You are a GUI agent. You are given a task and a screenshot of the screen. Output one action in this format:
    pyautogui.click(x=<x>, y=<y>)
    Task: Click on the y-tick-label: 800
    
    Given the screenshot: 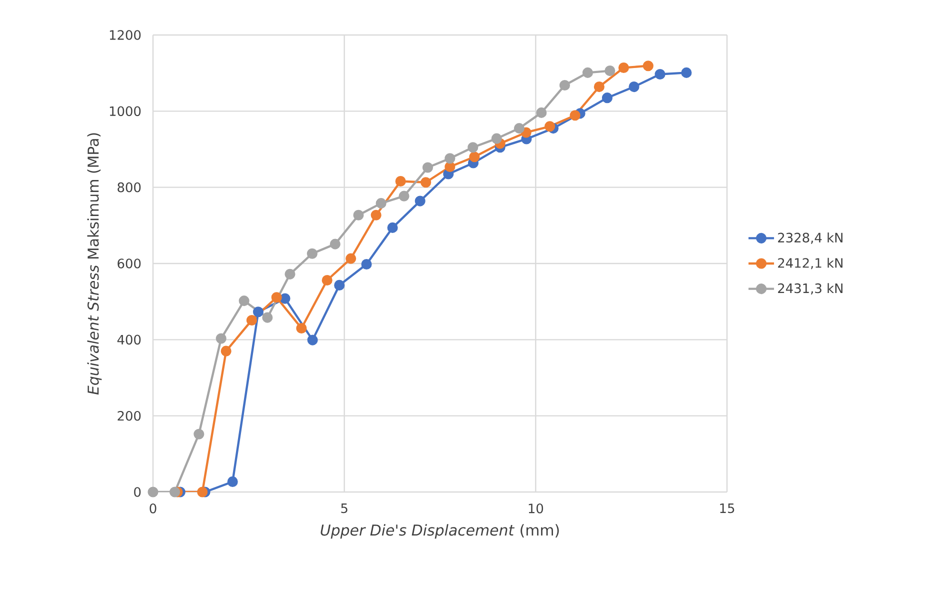 What is the action you would take?
    pyautogui.click(x=129, y=187)
    